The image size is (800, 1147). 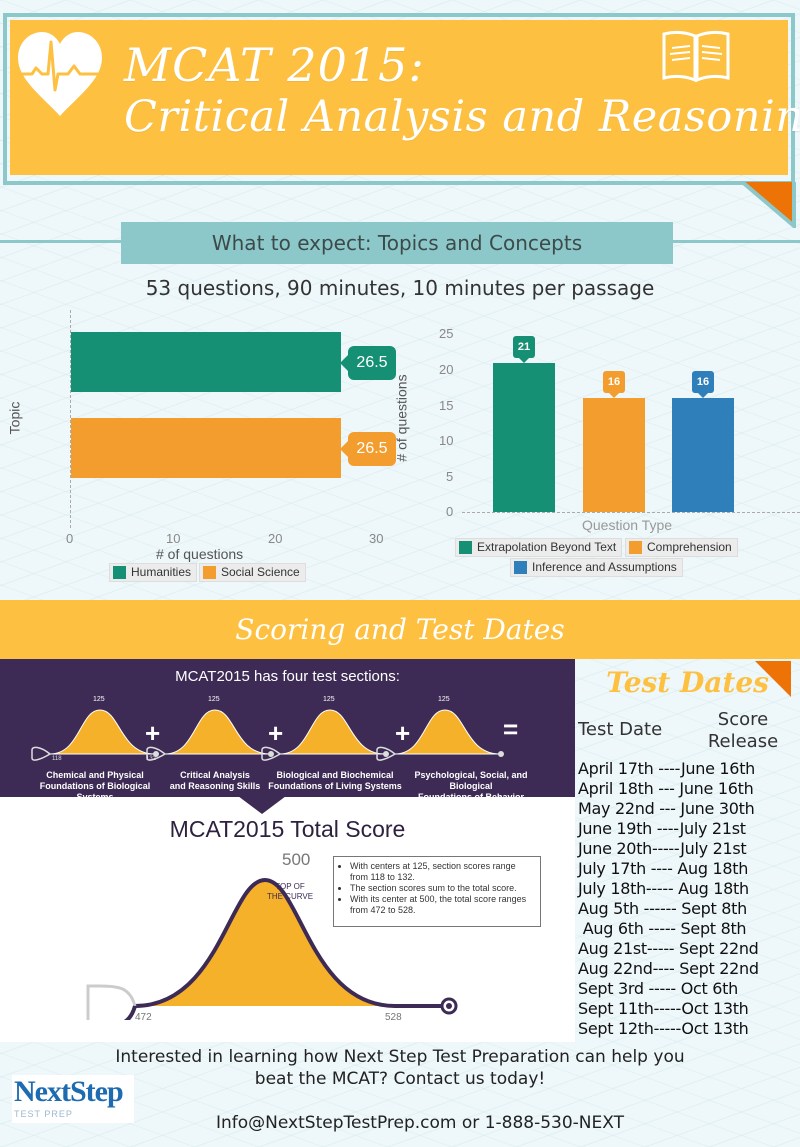 I want to click on curve-low: 118, so click(x=57, y=759).